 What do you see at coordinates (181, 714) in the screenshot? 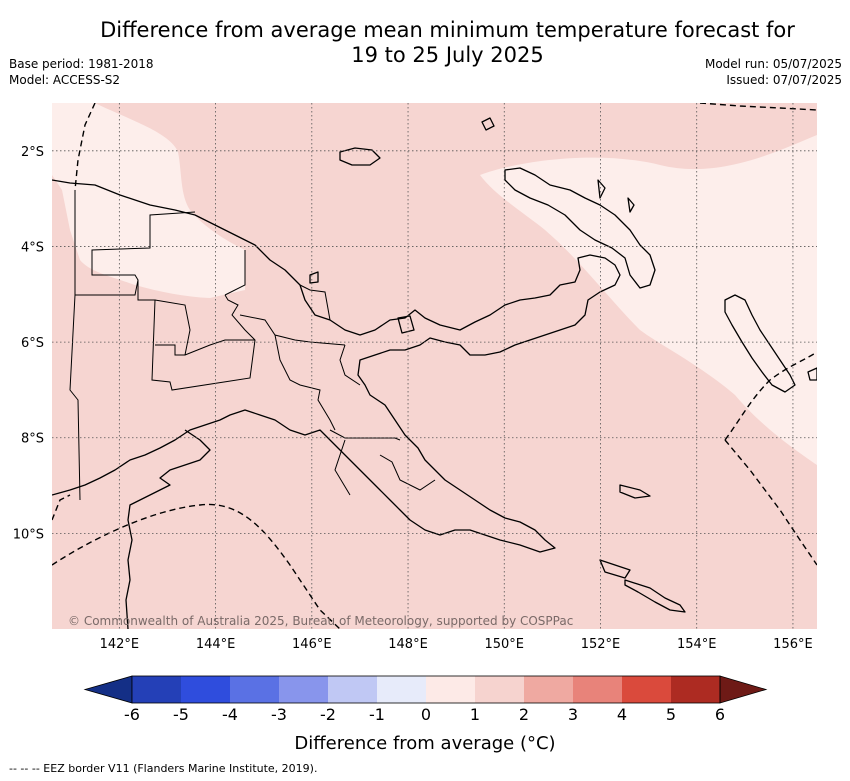
I see `colorbar-tick: -5` at bounding box center [181, 714].